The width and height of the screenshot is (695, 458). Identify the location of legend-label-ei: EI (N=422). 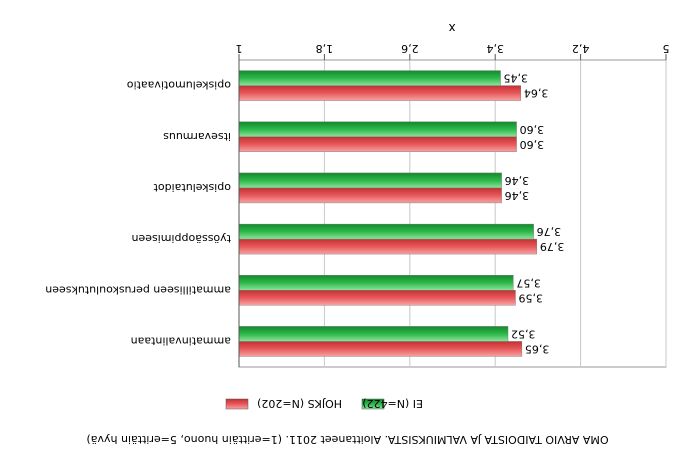
(392, 403).